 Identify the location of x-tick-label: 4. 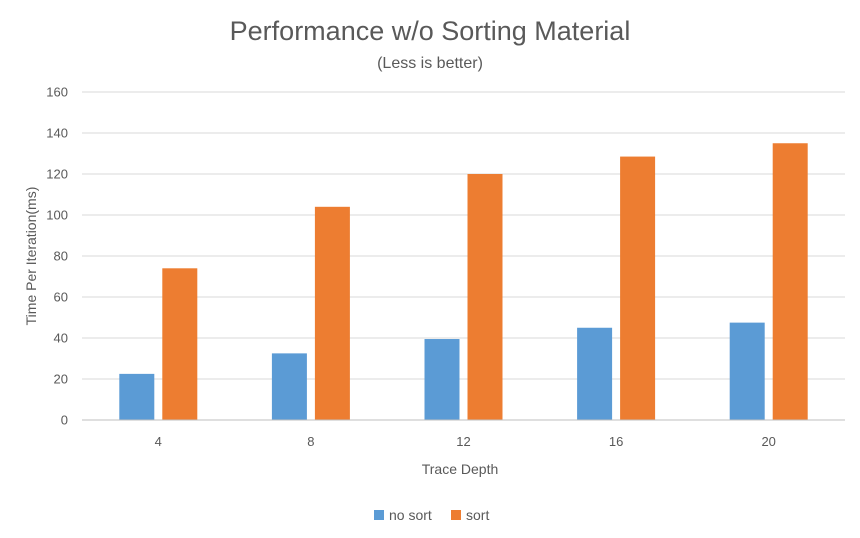
(158, 441).